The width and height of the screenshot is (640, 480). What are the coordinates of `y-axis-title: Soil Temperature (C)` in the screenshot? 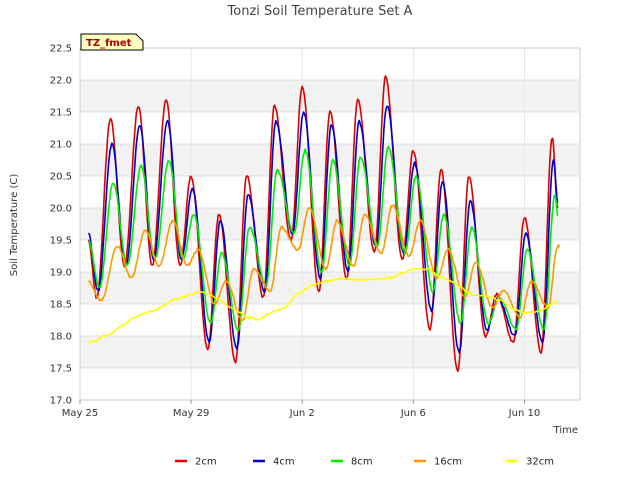 It's located at (14, 225).